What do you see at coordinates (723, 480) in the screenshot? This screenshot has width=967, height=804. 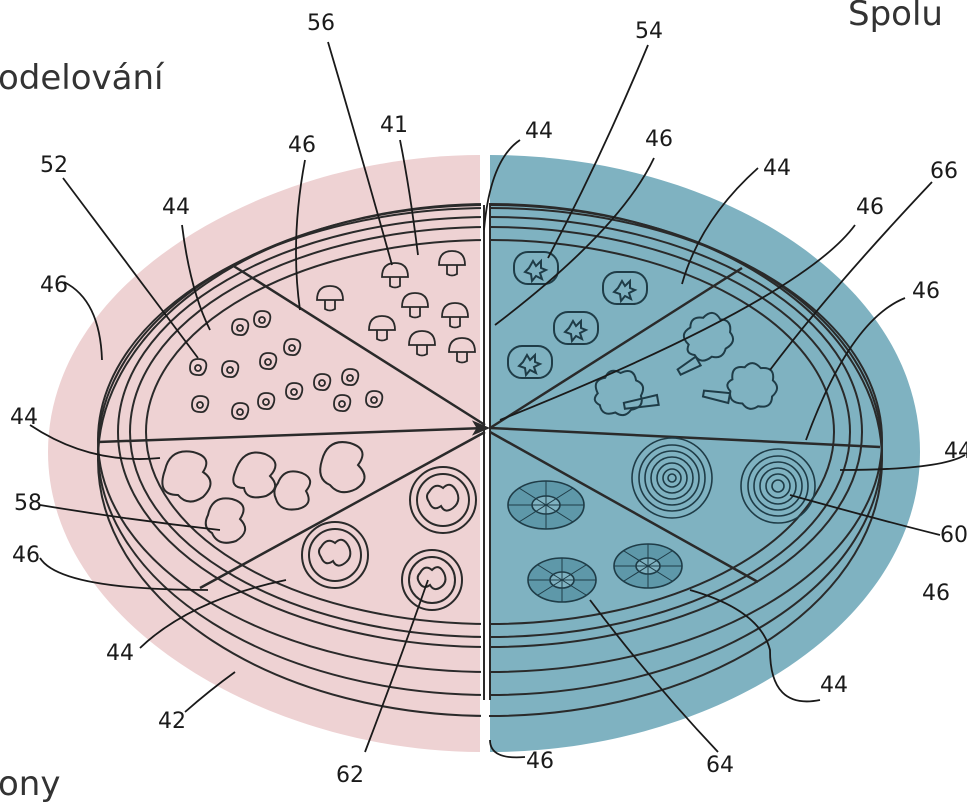 I see `onion-toppings` at bounding box center [723, 480].